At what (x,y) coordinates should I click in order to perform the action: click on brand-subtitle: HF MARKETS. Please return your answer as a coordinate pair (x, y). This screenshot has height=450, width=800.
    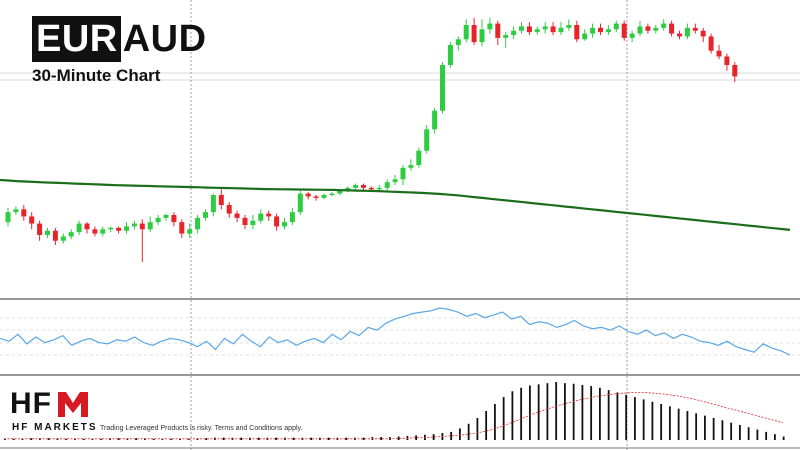
    Looking at the image, I should click on (55, 427).